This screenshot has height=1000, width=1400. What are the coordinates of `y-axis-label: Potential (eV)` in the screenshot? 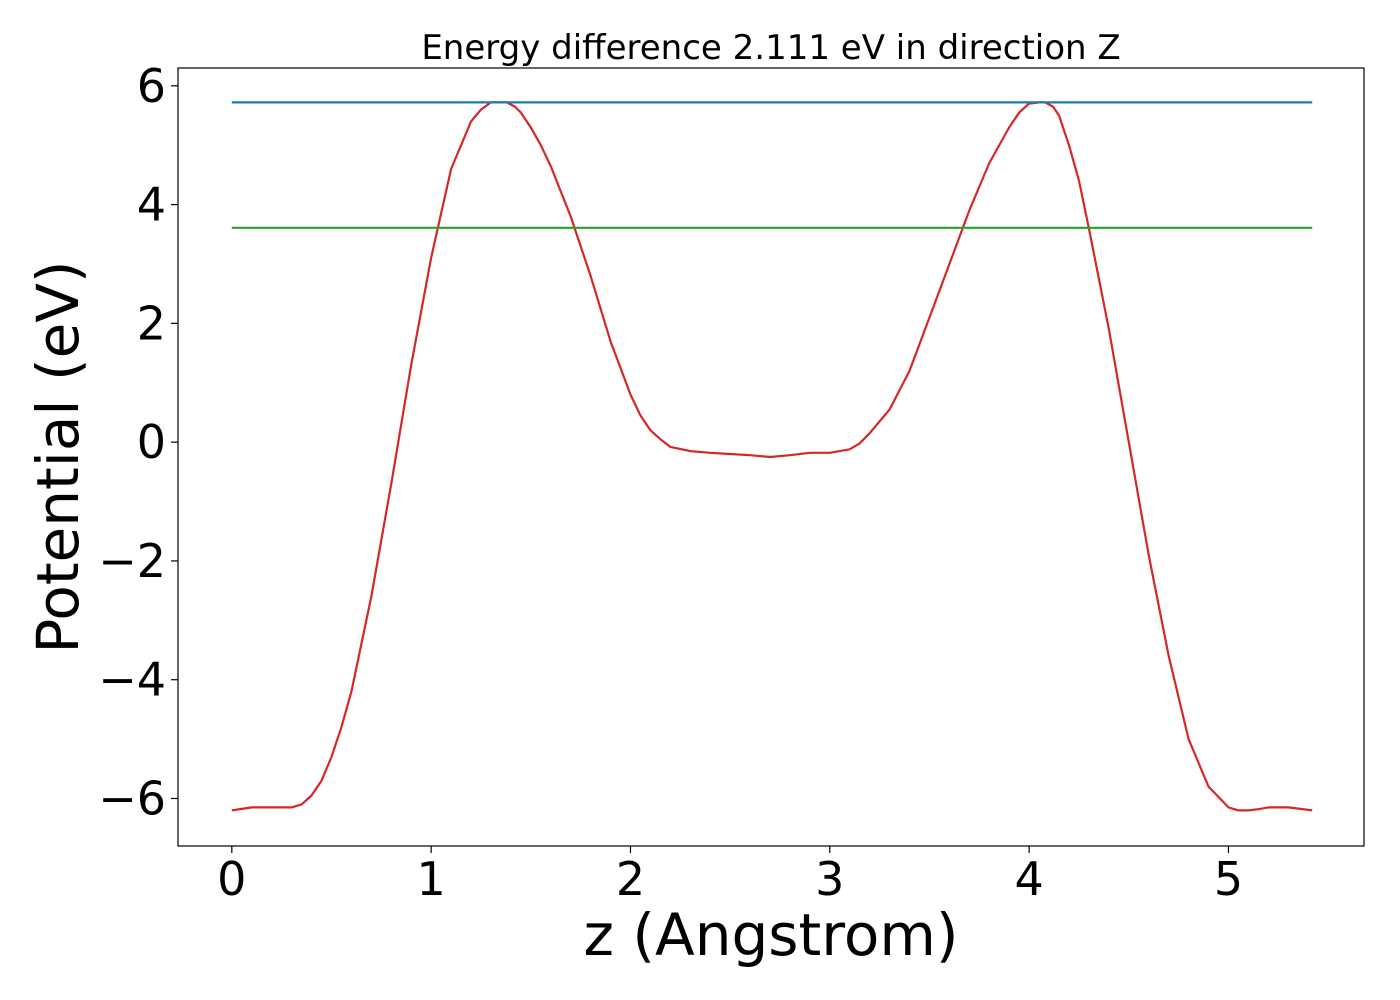 It's located at (58, 456).